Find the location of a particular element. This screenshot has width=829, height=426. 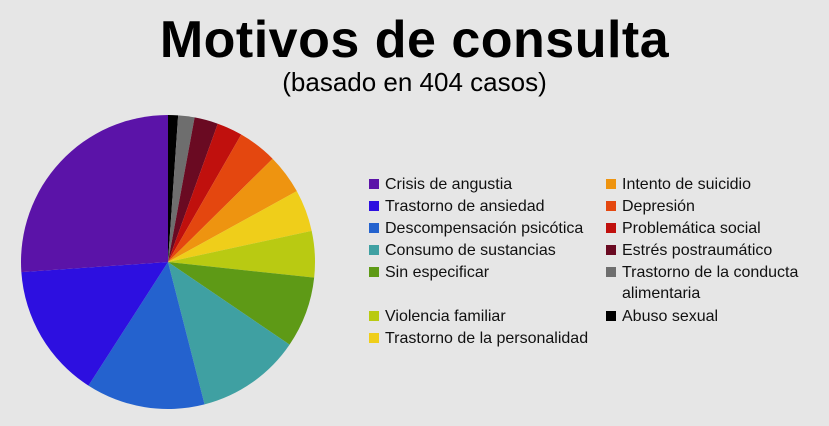

legend-label: Trastorno de ansiedad is located at coordinates (465, 206).